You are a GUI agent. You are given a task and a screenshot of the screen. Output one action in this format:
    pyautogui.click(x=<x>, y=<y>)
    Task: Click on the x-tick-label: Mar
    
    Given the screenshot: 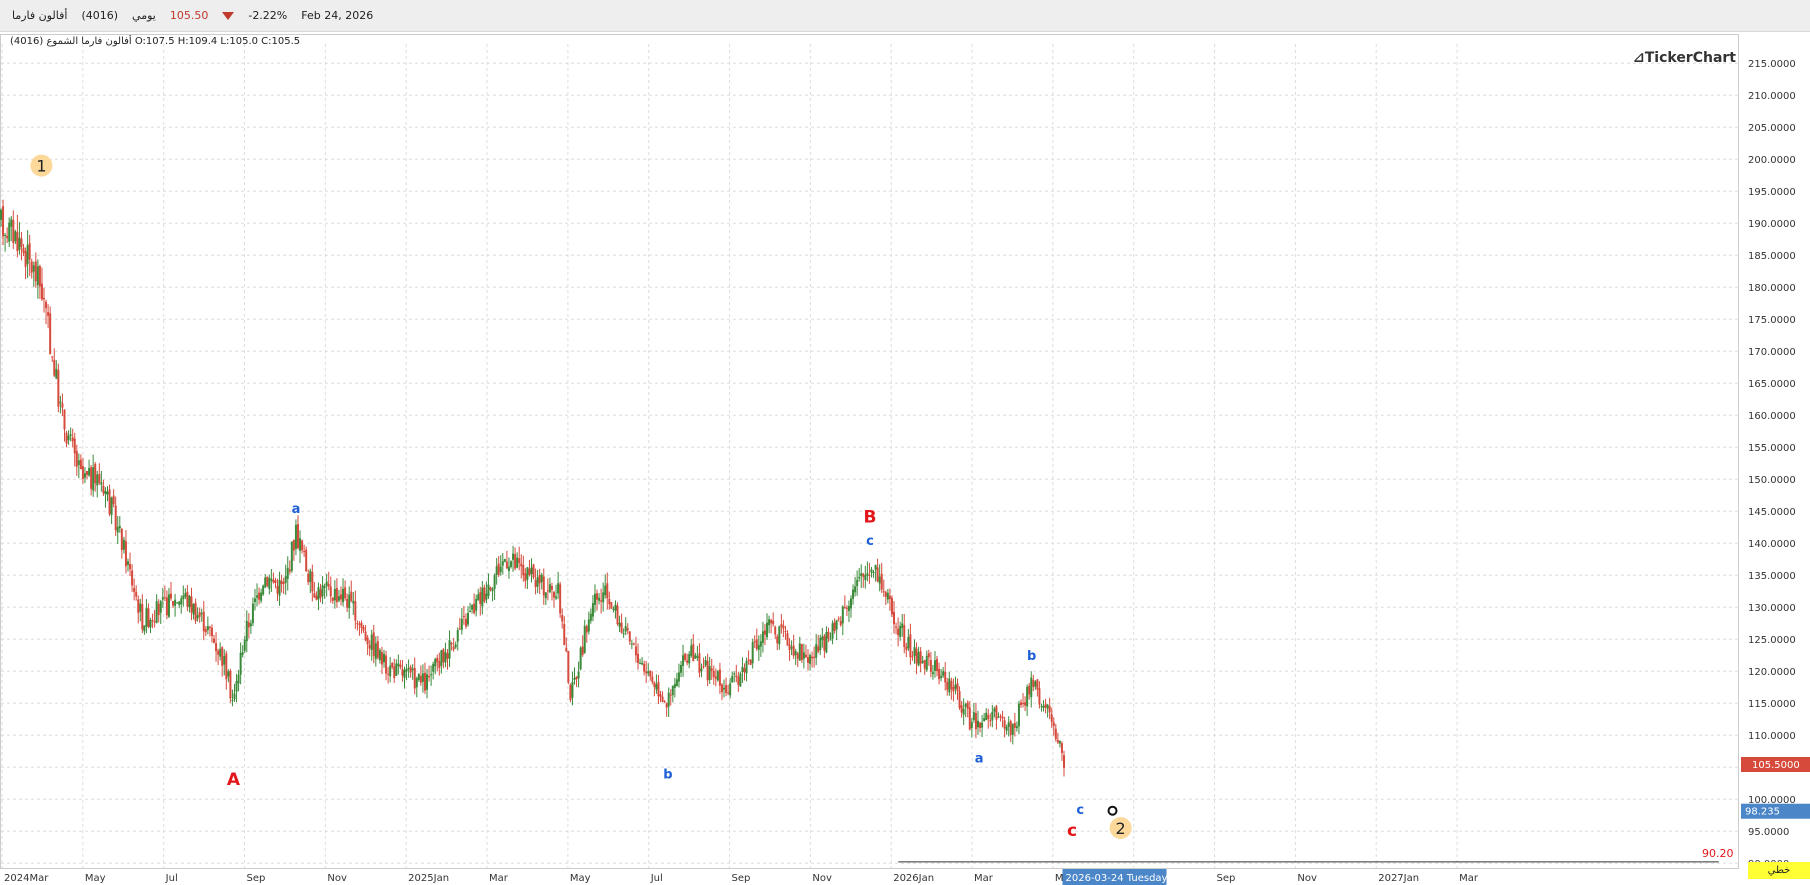 What is the action you would take?
    pyautogui.click(x=499, y=878)
    